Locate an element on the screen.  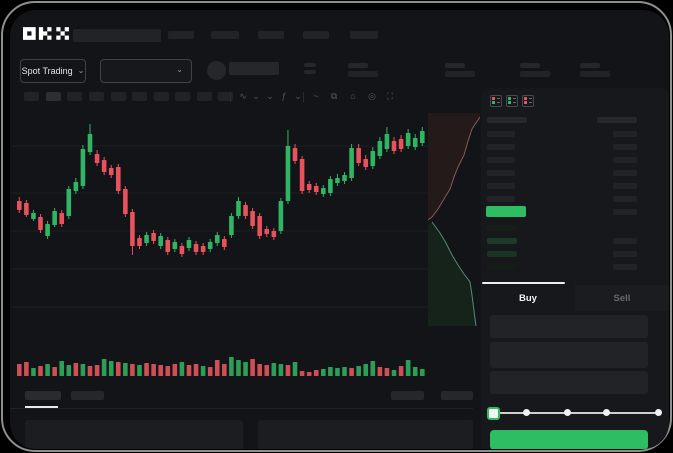
book-asks-icon is located at coordinates (528, 101).